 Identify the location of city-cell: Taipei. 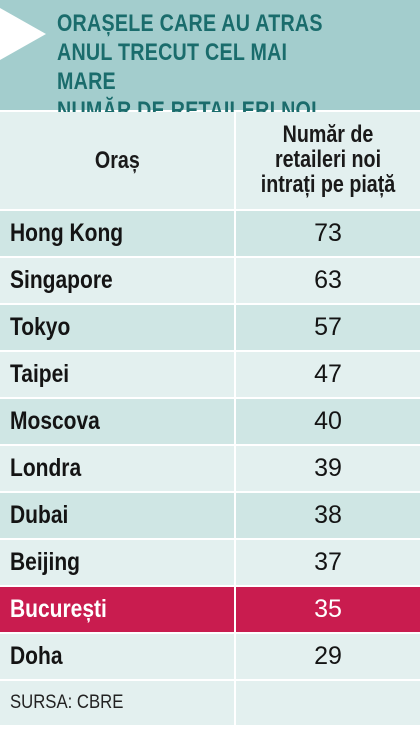
(118, 375).